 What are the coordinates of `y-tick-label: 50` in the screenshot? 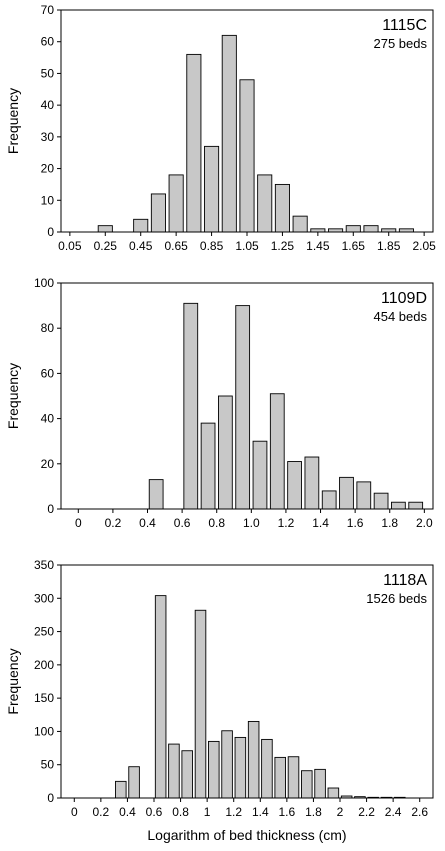 It's located at (48, 73).